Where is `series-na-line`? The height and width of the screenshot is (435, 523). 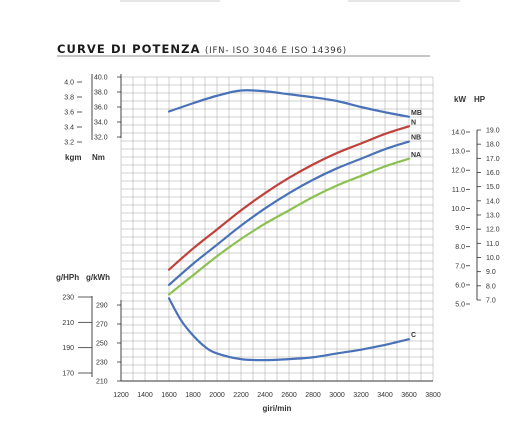 series-na-line is located at coordinates (289, 226).